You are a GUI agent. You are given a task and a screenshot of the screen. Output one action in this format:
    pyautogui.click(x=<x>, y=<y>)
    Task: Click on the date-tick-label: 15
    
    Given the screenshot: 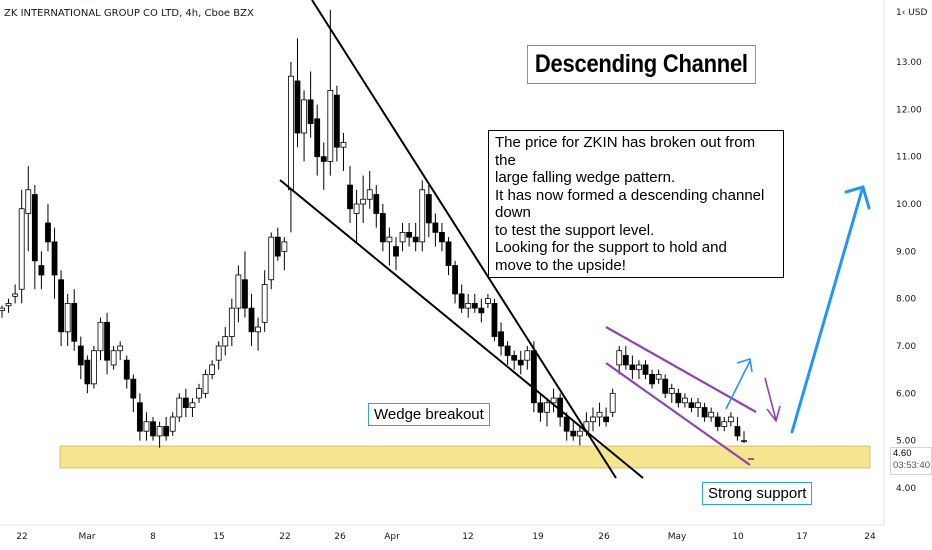 What is the action you would take?
    pyautogui.click(x=218, y=537)
    